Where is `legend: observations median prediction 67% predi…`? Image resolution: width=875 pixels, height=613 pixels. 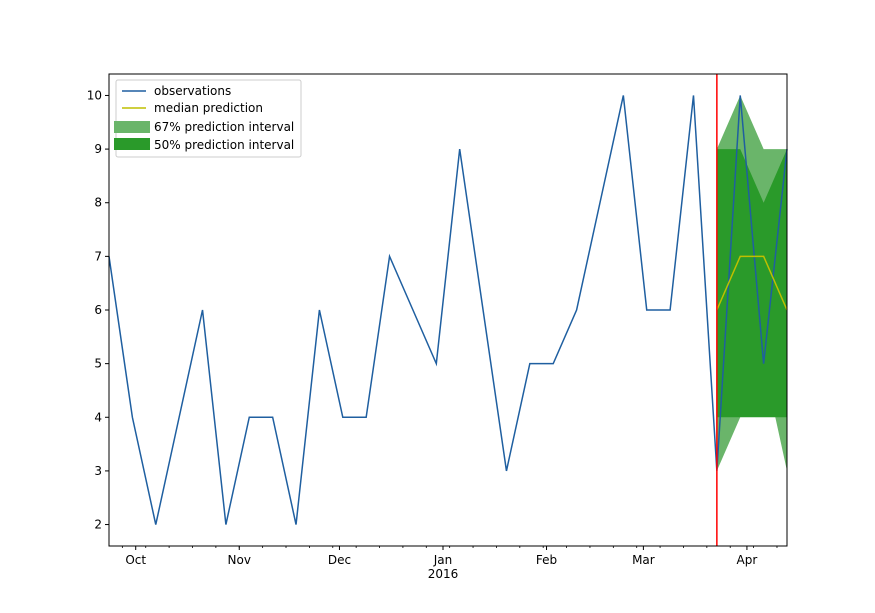
legend: observations median prediction 67% predi… is located at coordinates (208, 118).